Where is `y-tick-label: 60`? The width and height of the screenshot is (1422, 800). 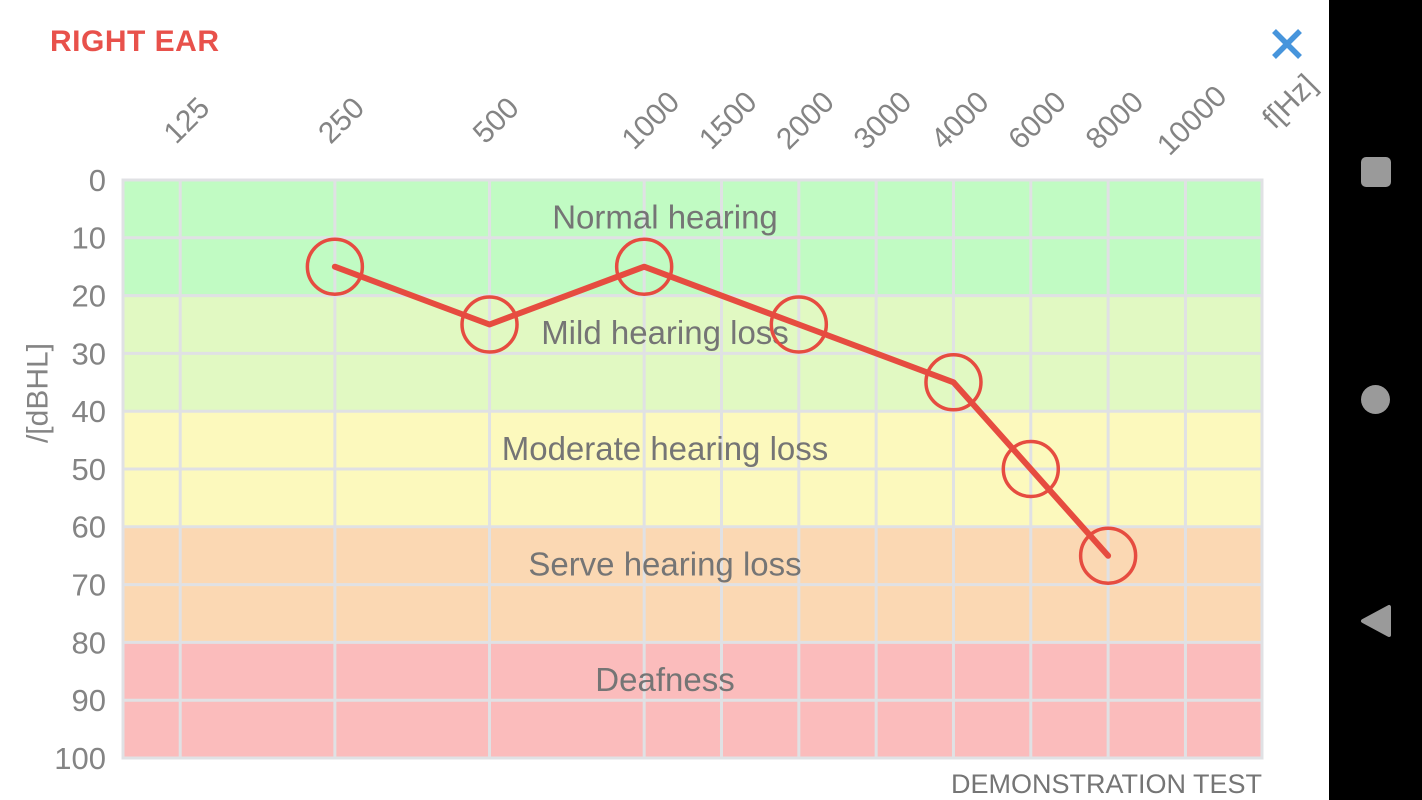
y-tick-label: 60 is located at coordinates (89, 527).